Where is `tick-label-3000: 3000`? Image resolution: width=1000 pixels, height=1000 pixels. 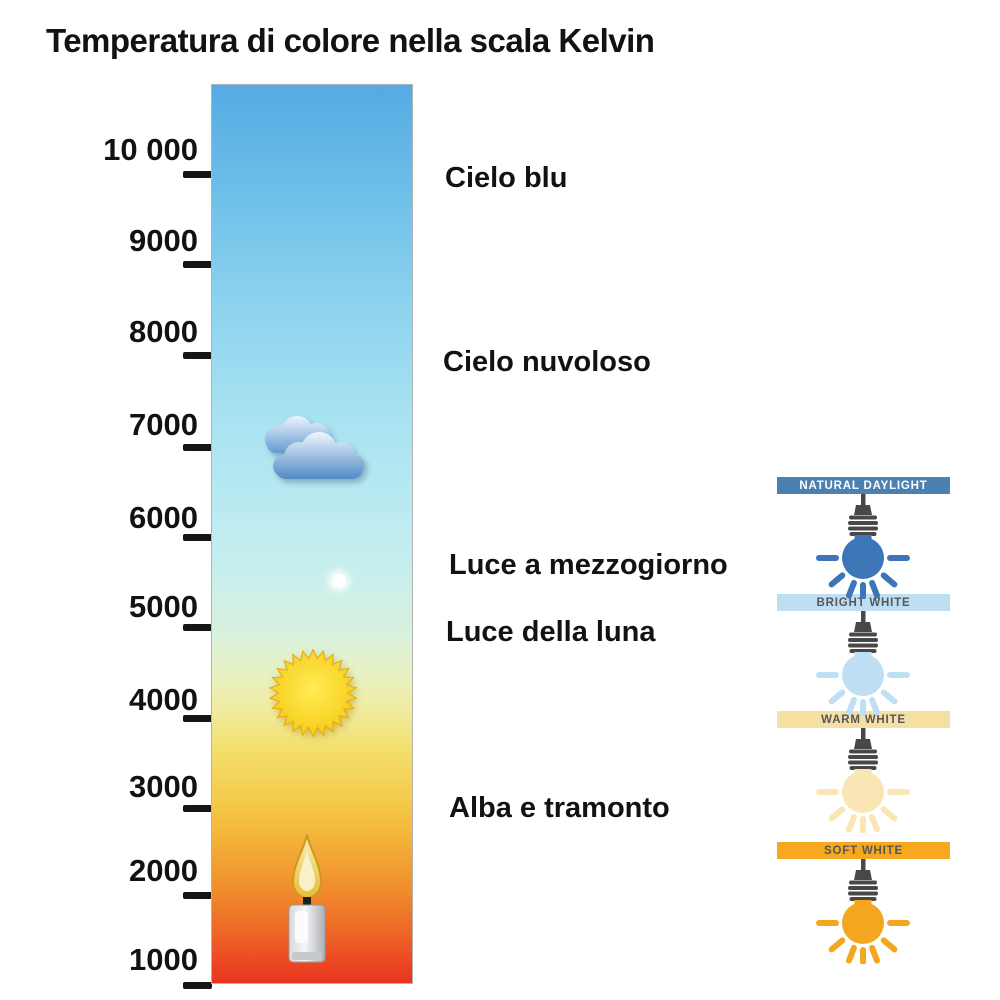 tick-label-3000: 3000 is located at coordinates (163, 786).